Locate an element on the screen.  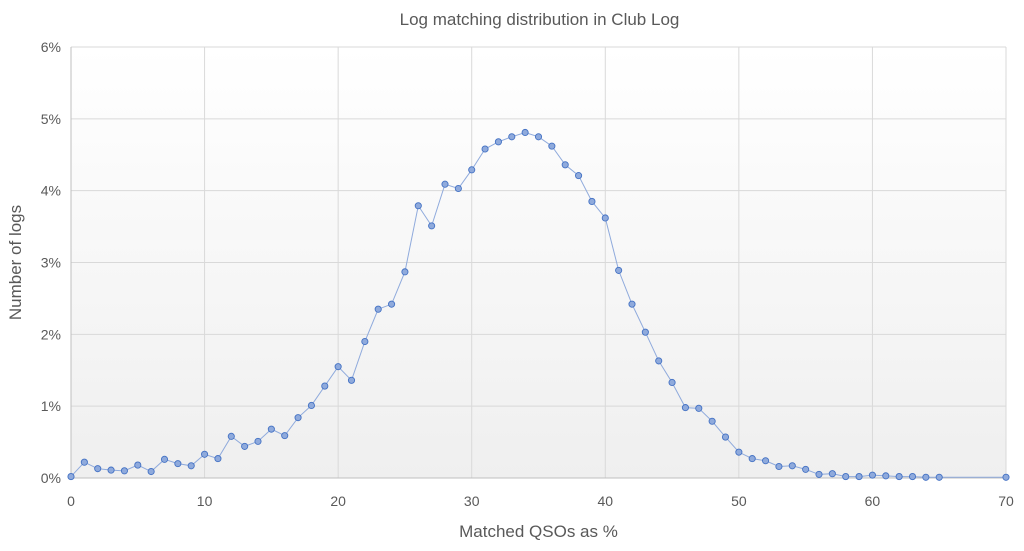
x-tick-label: 0 is located at coordinates (71, 501).